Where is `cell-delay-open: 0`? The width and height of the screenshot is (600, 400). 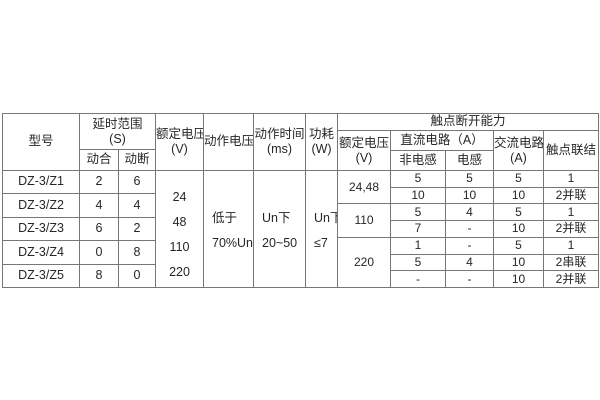 cell-delay-open: 0 is located at coordinates (137, 276).